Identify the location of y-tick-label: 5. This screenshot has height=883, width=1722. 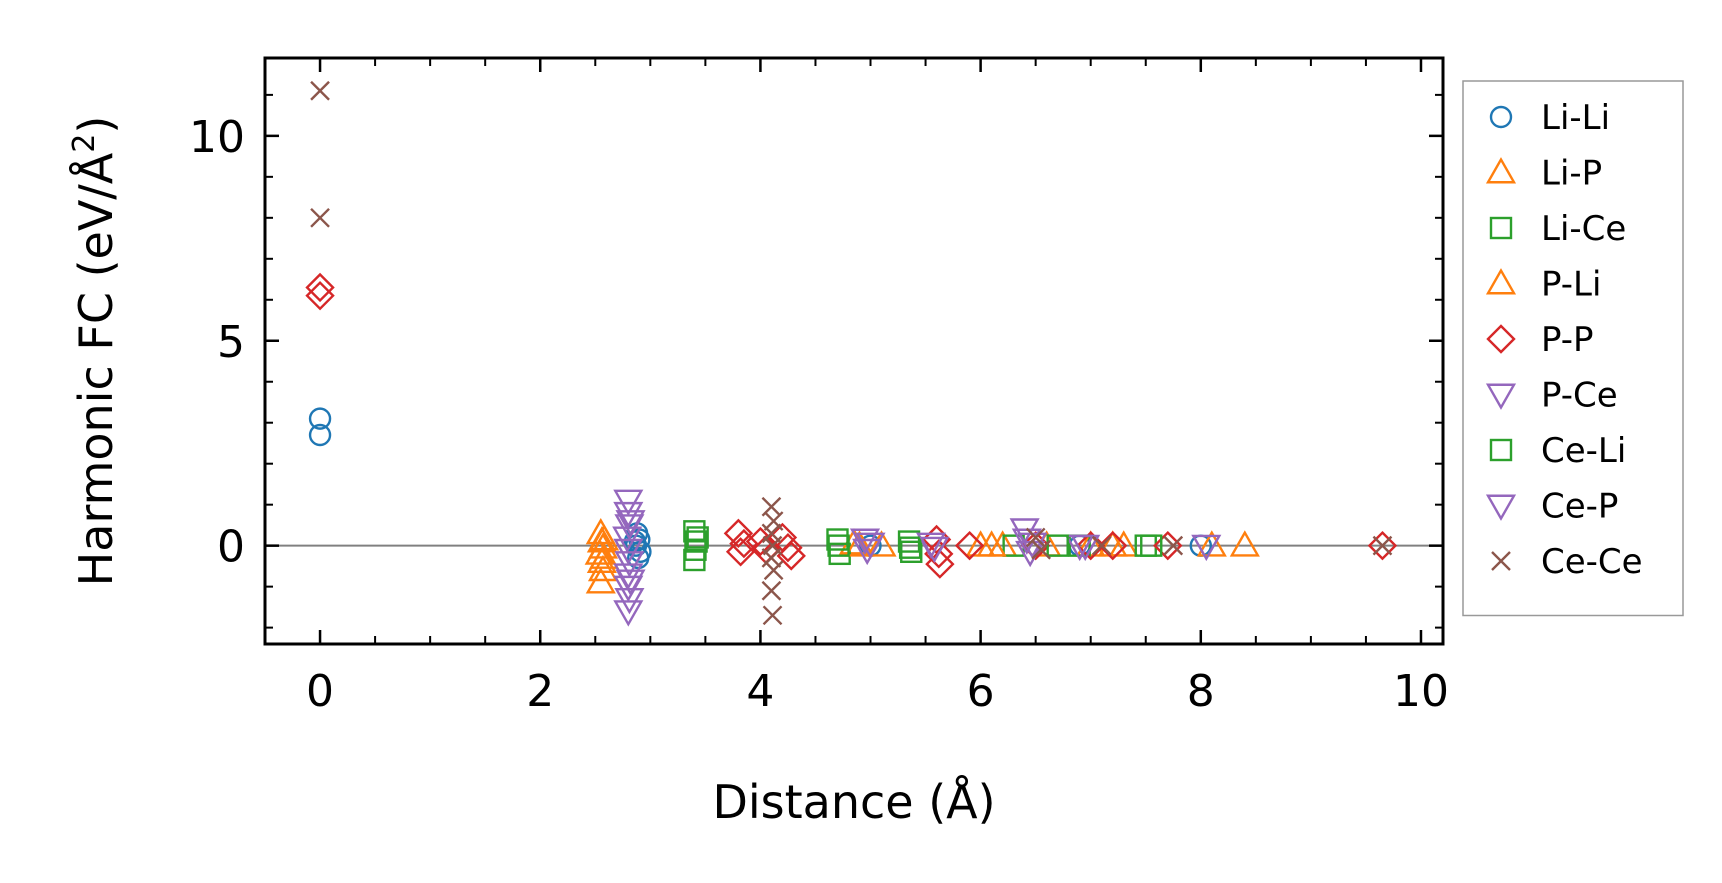
(231, 342).